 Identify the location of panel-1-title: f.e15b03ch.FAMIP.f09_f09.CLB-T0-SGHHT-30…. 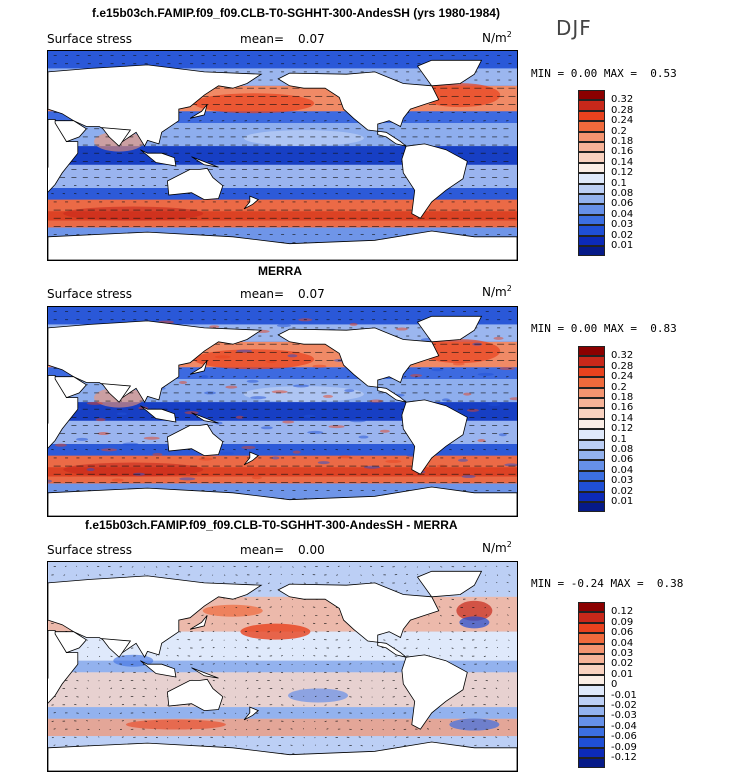
(296, 13).